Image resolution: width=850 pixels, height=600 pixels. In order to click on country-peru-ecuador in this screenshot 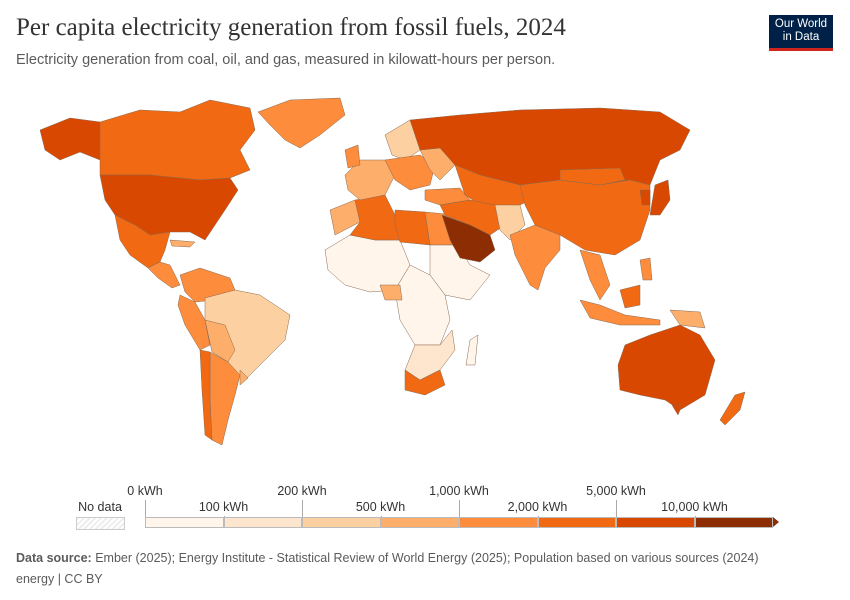, I will do `click(194, 322)`.